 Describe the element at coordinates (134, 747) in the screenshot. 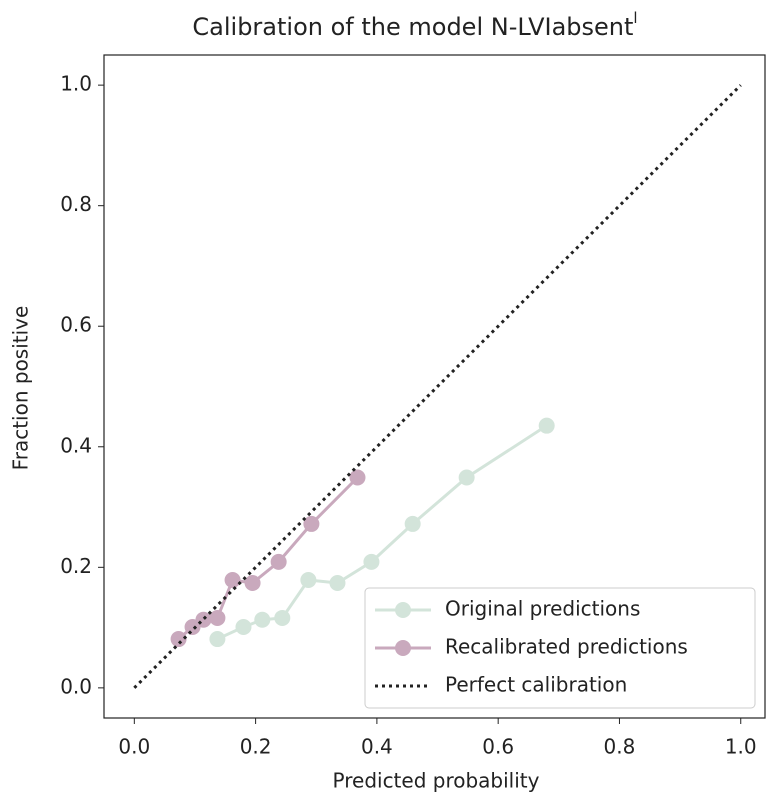

I see `x-tick-label: 0.0` at that location.